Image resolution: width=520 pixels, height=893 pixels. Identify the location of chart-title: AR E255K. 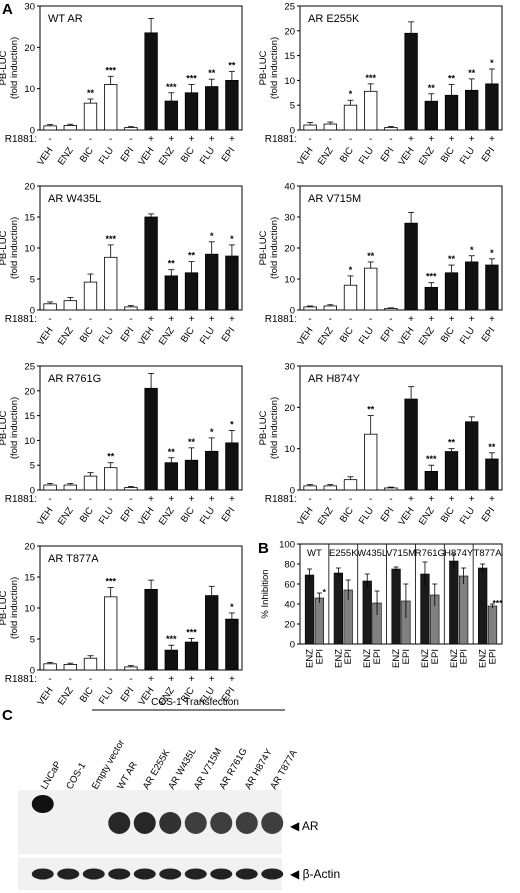
(334, 19).